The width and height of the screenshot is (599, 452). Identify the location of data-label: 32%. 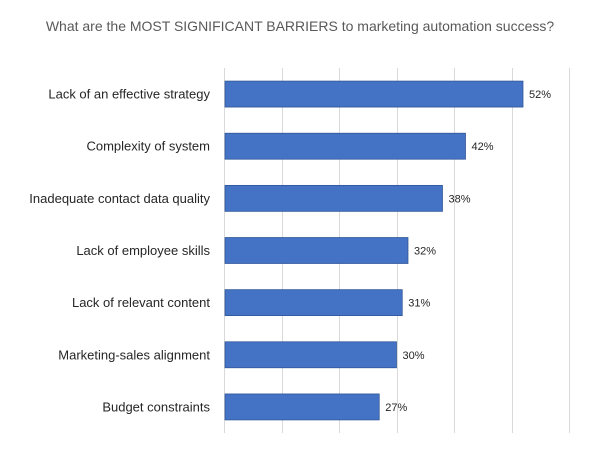
(425, 252).